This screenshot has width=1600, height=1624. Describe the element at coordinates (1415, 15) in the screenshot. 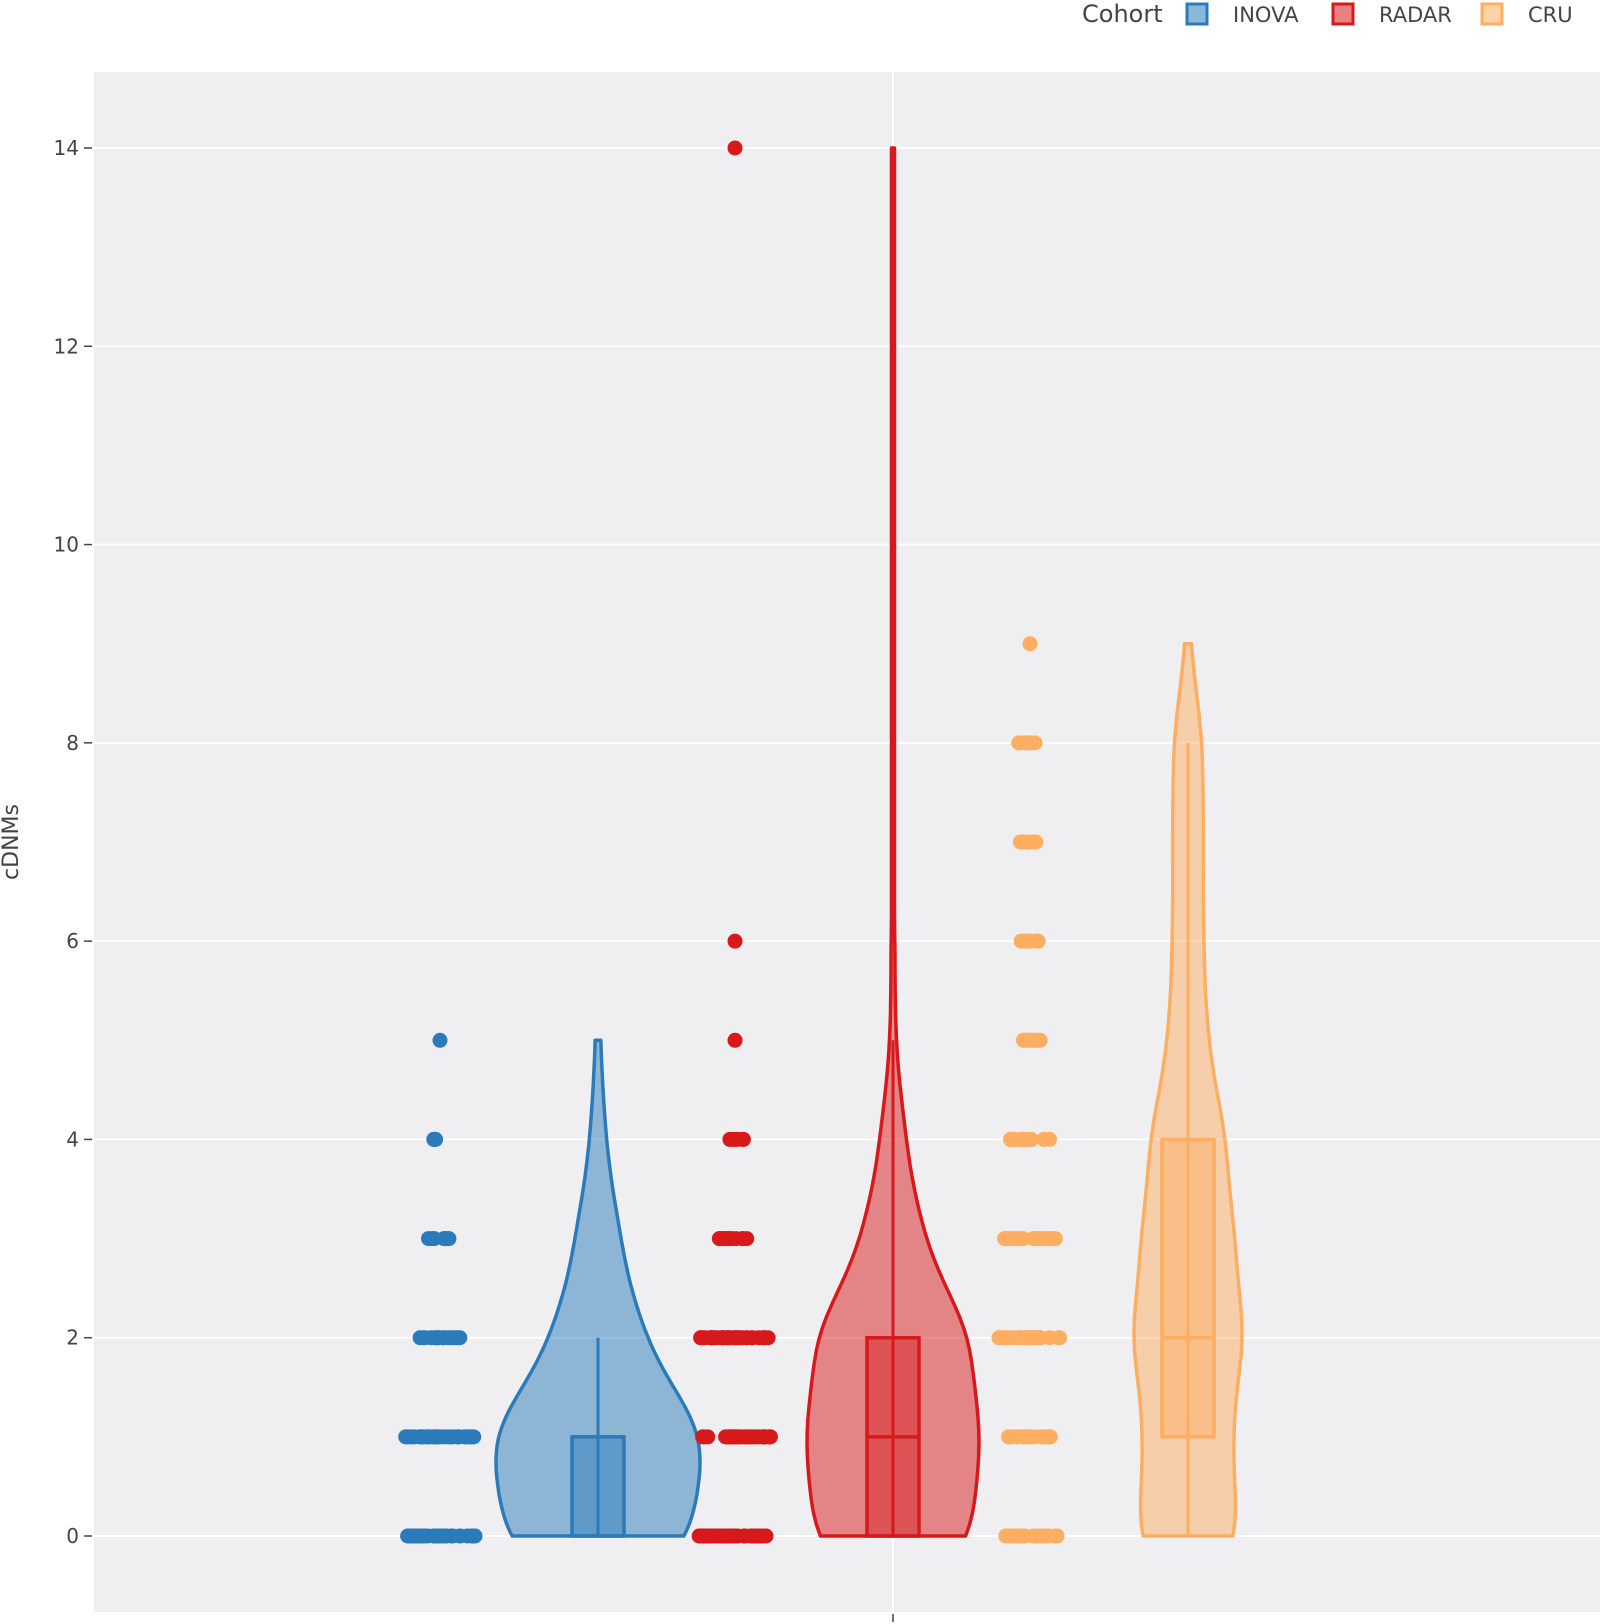

I see `legend-label: RADAR` at that location.